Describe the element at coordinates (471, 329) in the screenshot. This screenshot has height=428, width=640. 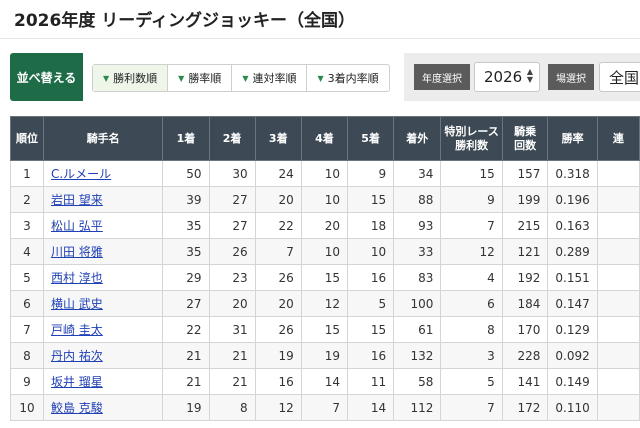
I see `cell-special-wins: 8` at that location.